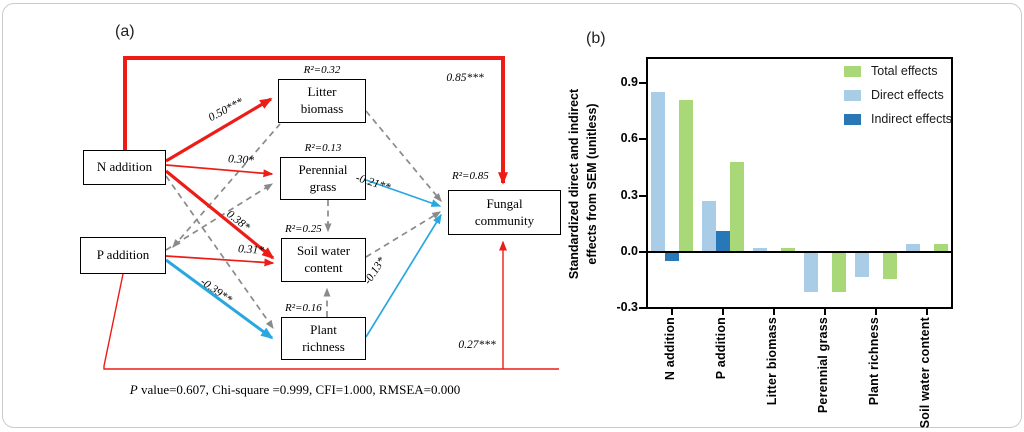 The width and height of the screenshot is (1024, 432). I want to click on legend-label-total-effects: Total effects, so click(904, 71).